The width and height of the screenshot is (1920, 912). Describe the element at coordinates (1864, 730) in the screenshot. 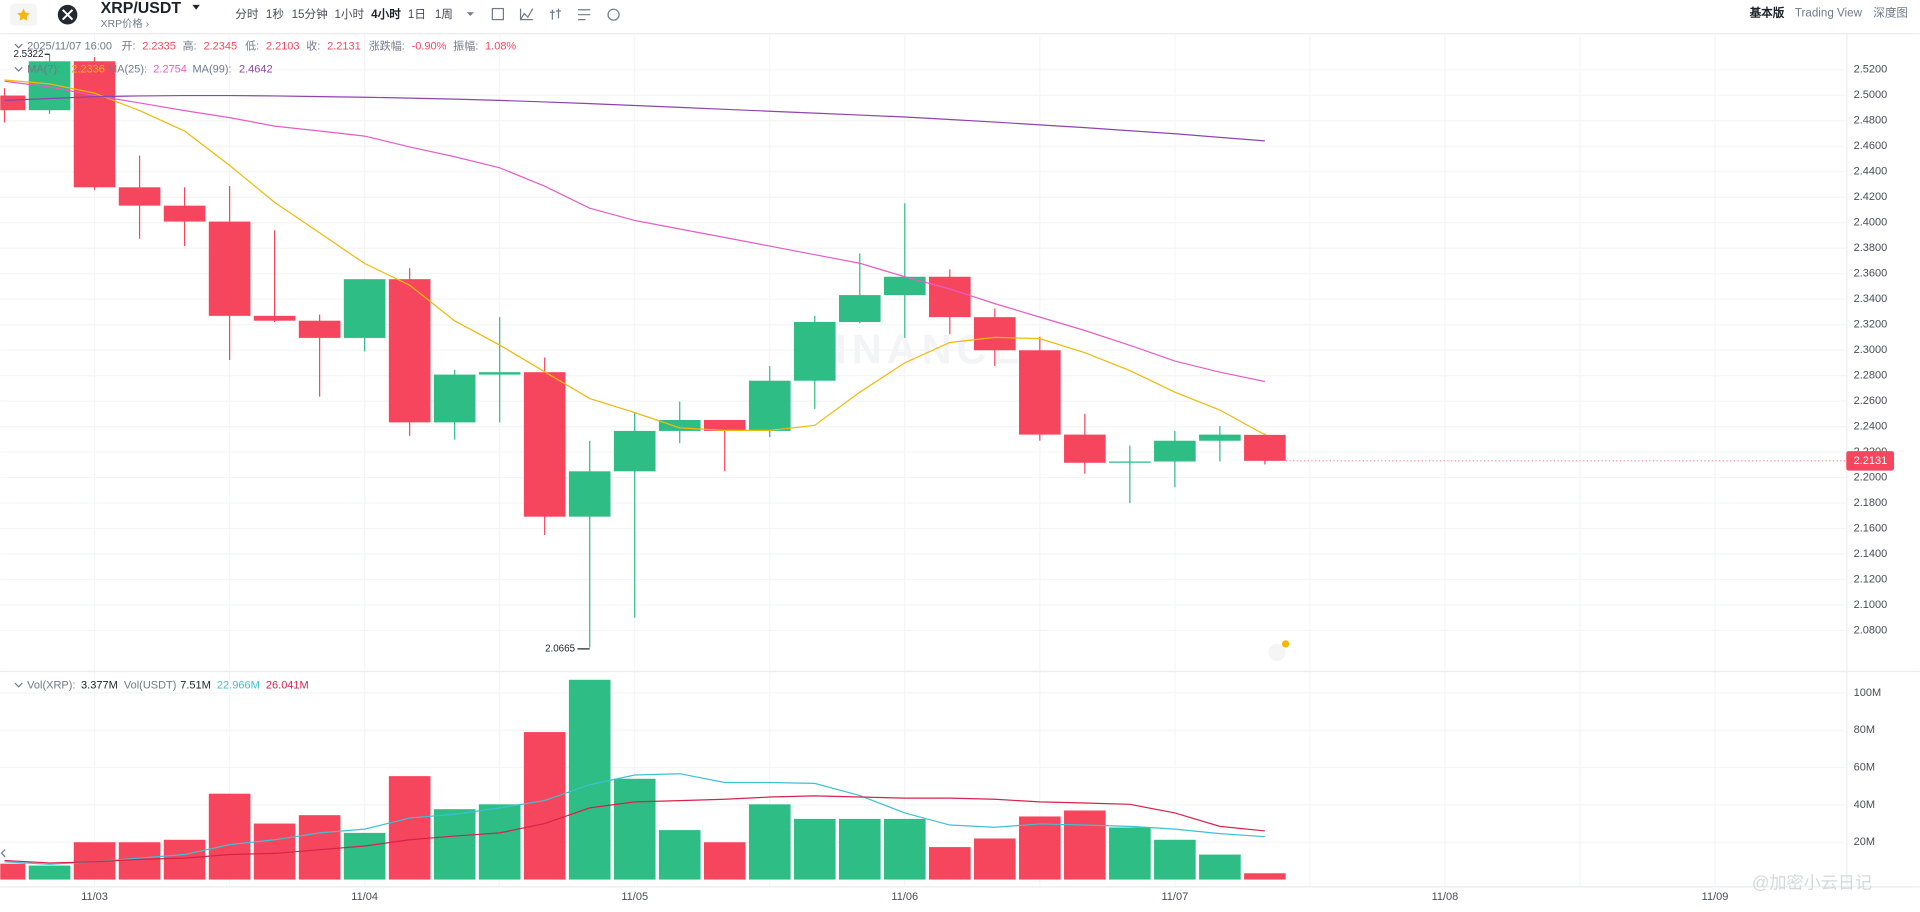

I see `y-tick-label: 80M` at that location.